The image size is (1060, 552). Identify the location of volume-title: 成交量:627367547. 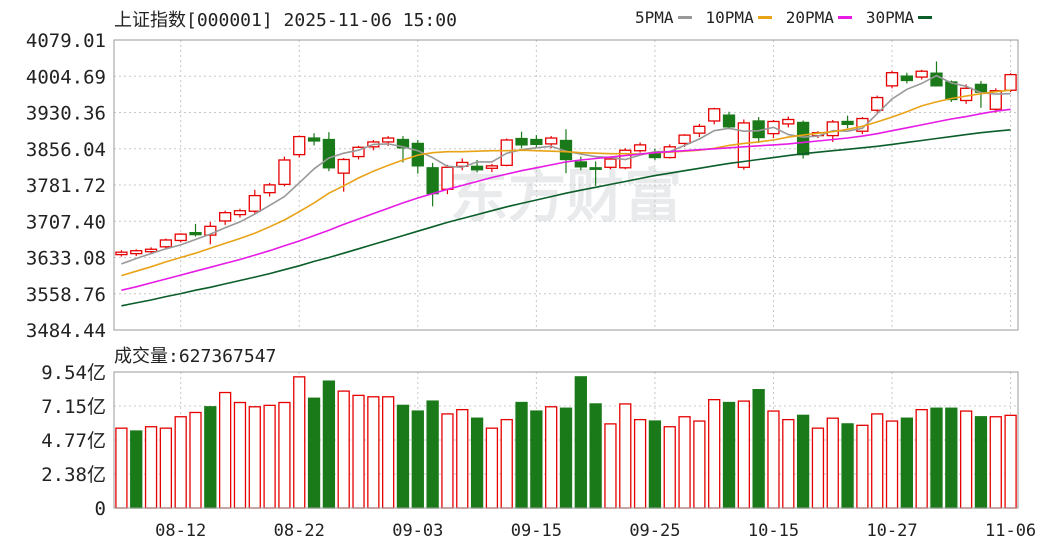
(195, 356).